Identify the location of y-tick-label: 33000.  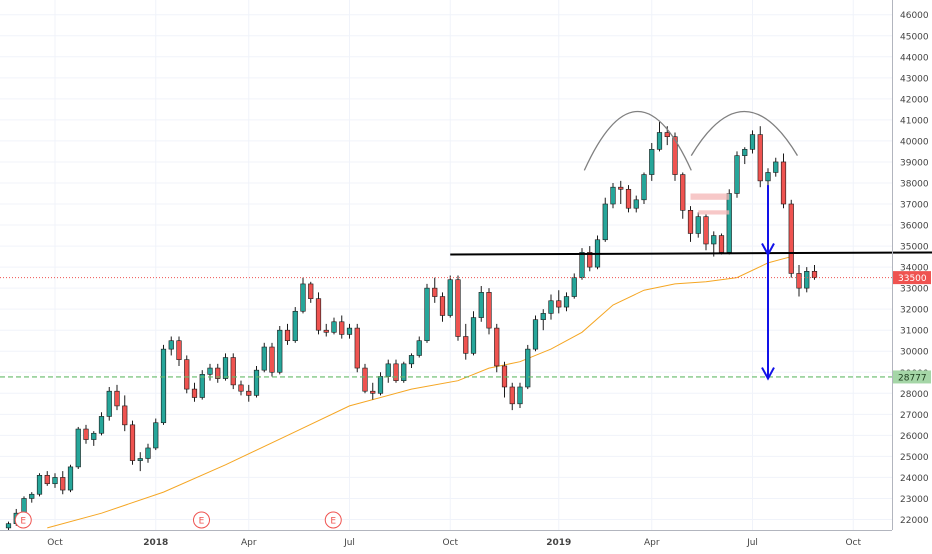
(914, 290).